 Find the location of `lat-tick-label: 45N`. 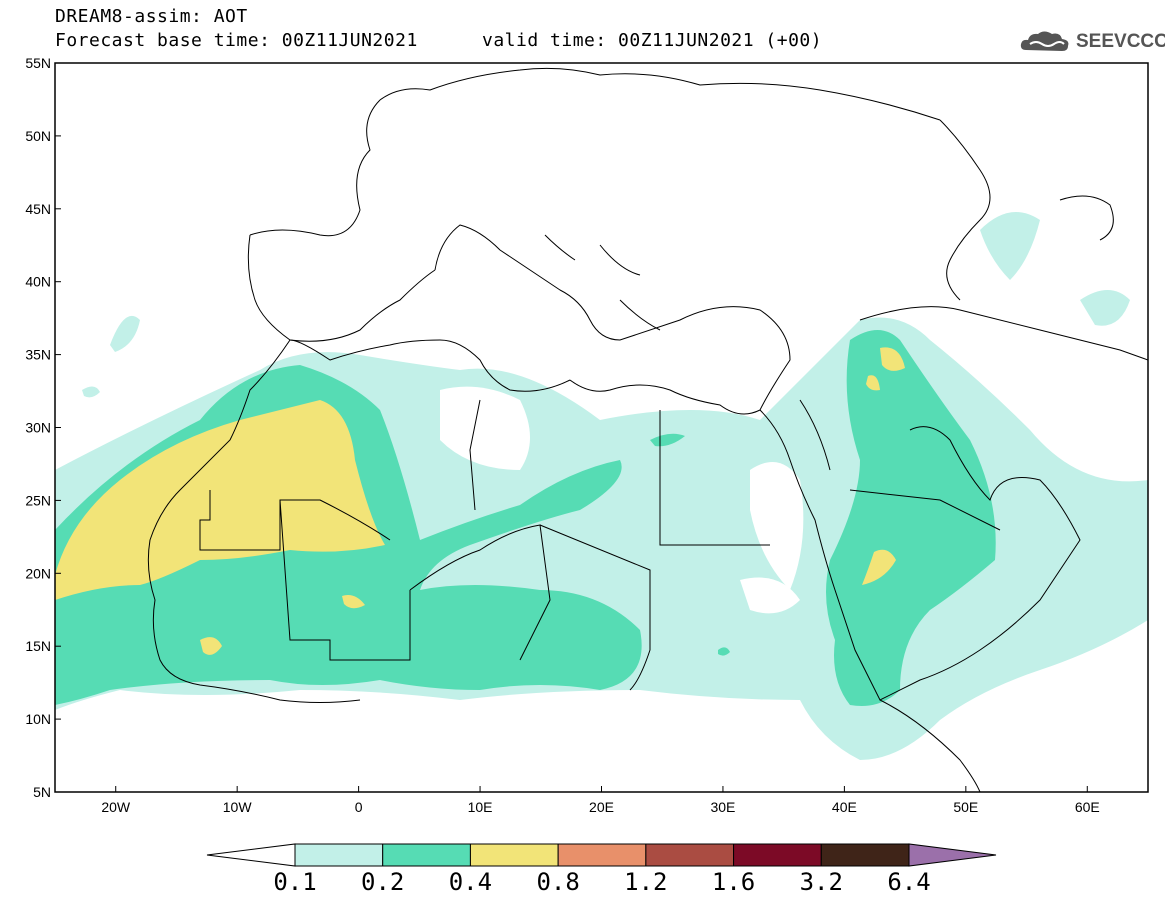

lat-tick-label: 45N is located at coordinates (38, 209).